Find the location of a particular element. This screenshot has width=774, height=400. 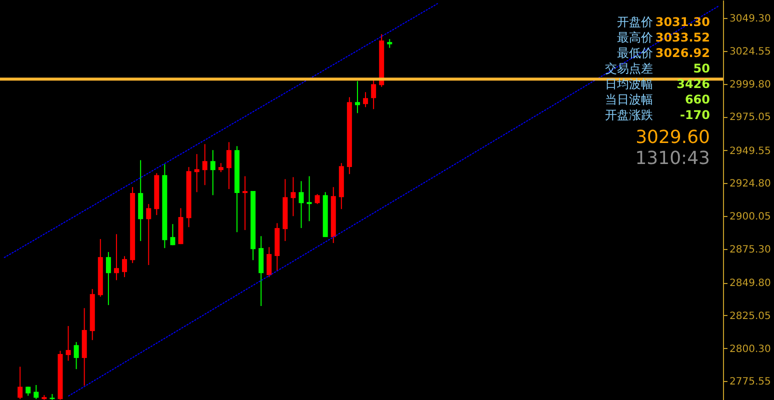

y-tick-label: 2999.80 is located at coordinates (750, 84).